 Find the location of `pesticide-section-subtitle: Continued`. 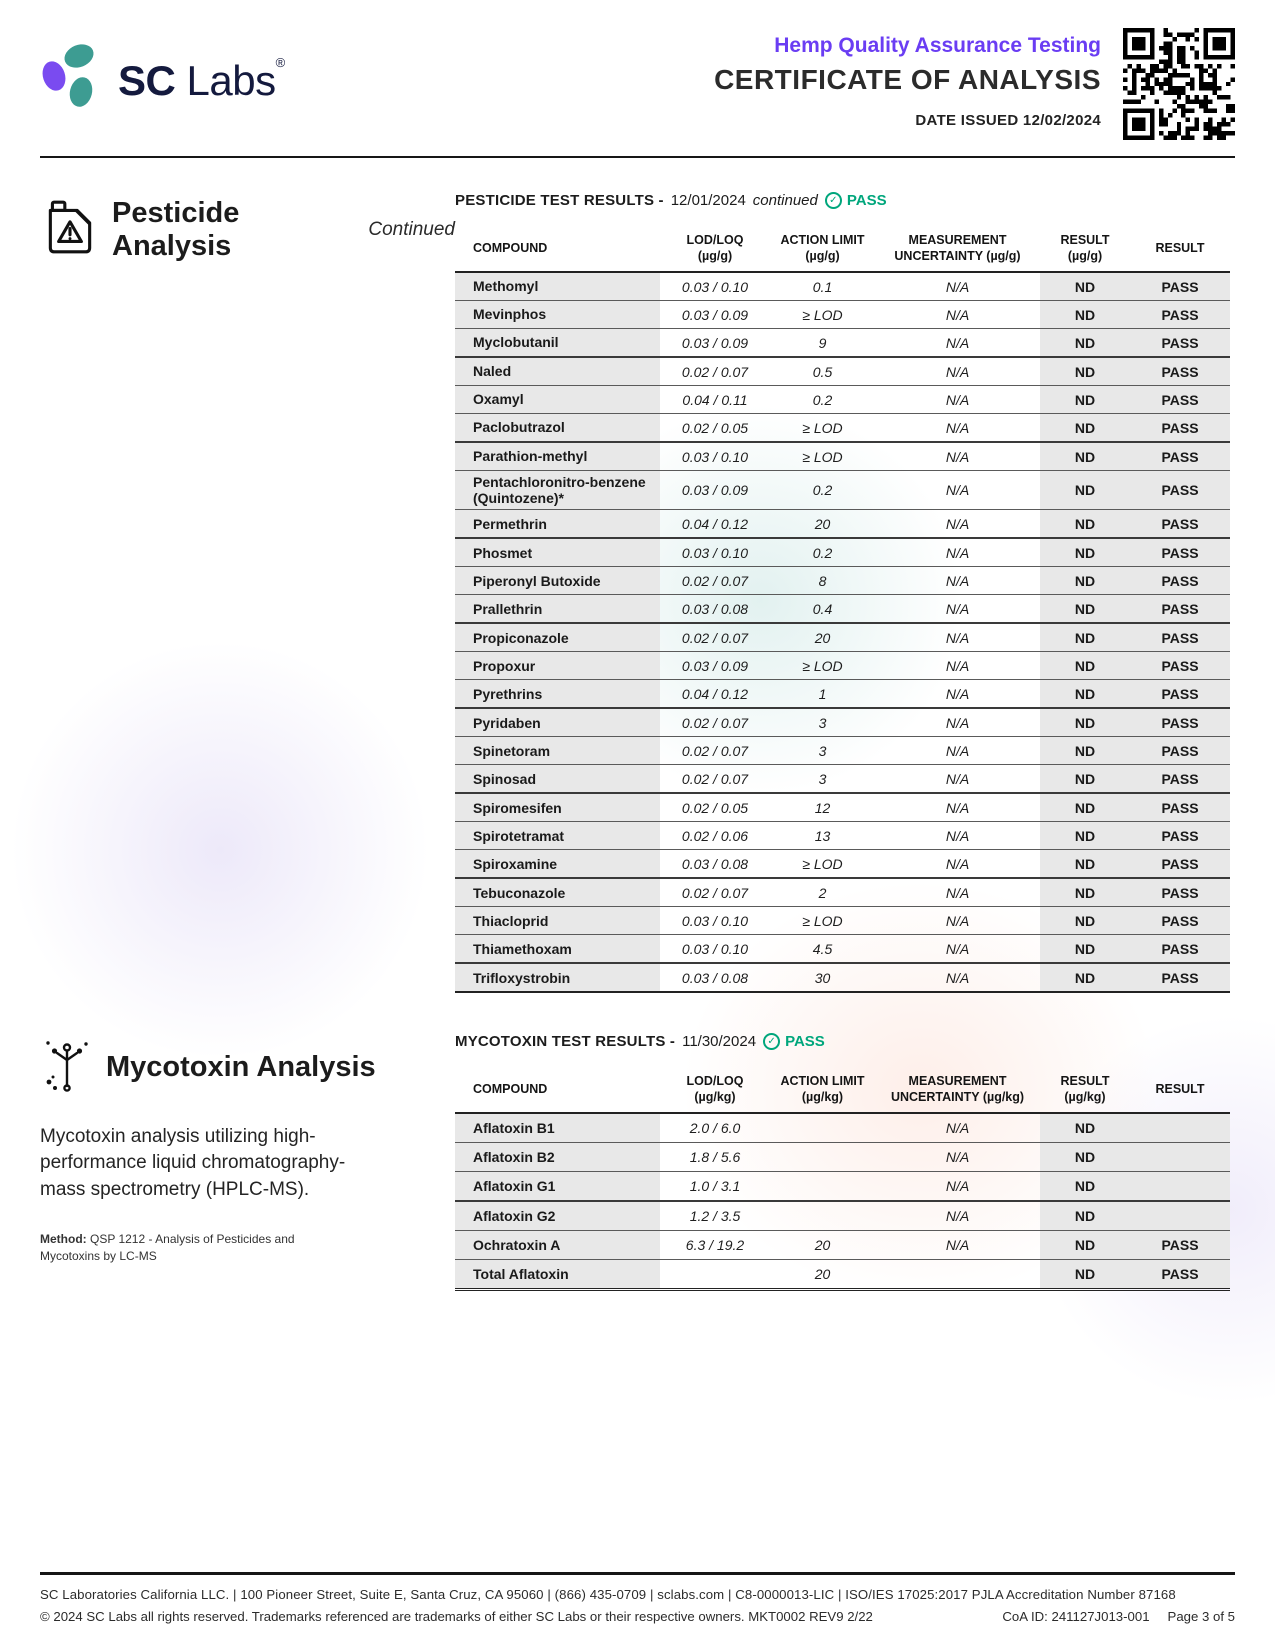

pesticide-section-subtitle: Continued is located at coordinates (411, 229).